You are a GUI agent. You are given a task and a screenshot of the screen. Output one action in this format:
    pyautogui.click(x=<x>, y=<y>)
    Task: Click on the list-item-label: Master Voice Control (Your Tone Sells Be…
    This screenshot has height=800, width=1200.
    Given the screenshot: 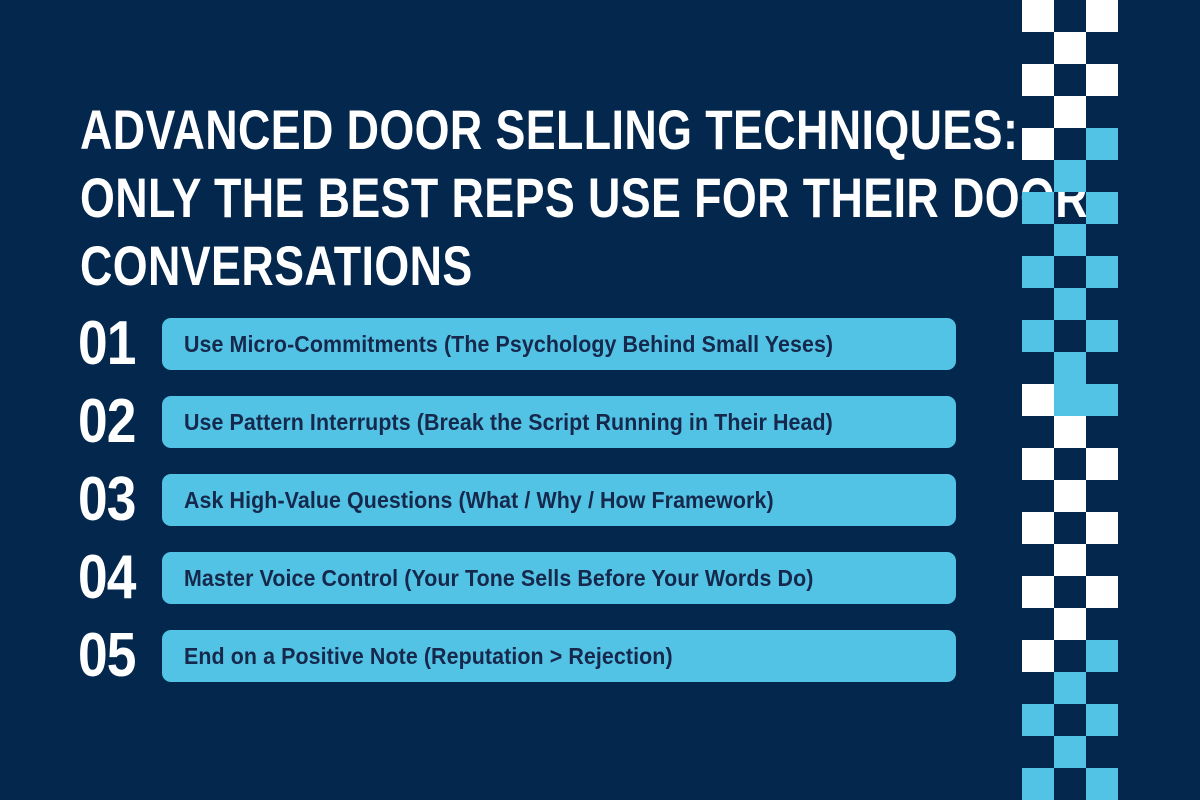 What is the action you would take?
    pyautogui.click(x=499, y=578)
    